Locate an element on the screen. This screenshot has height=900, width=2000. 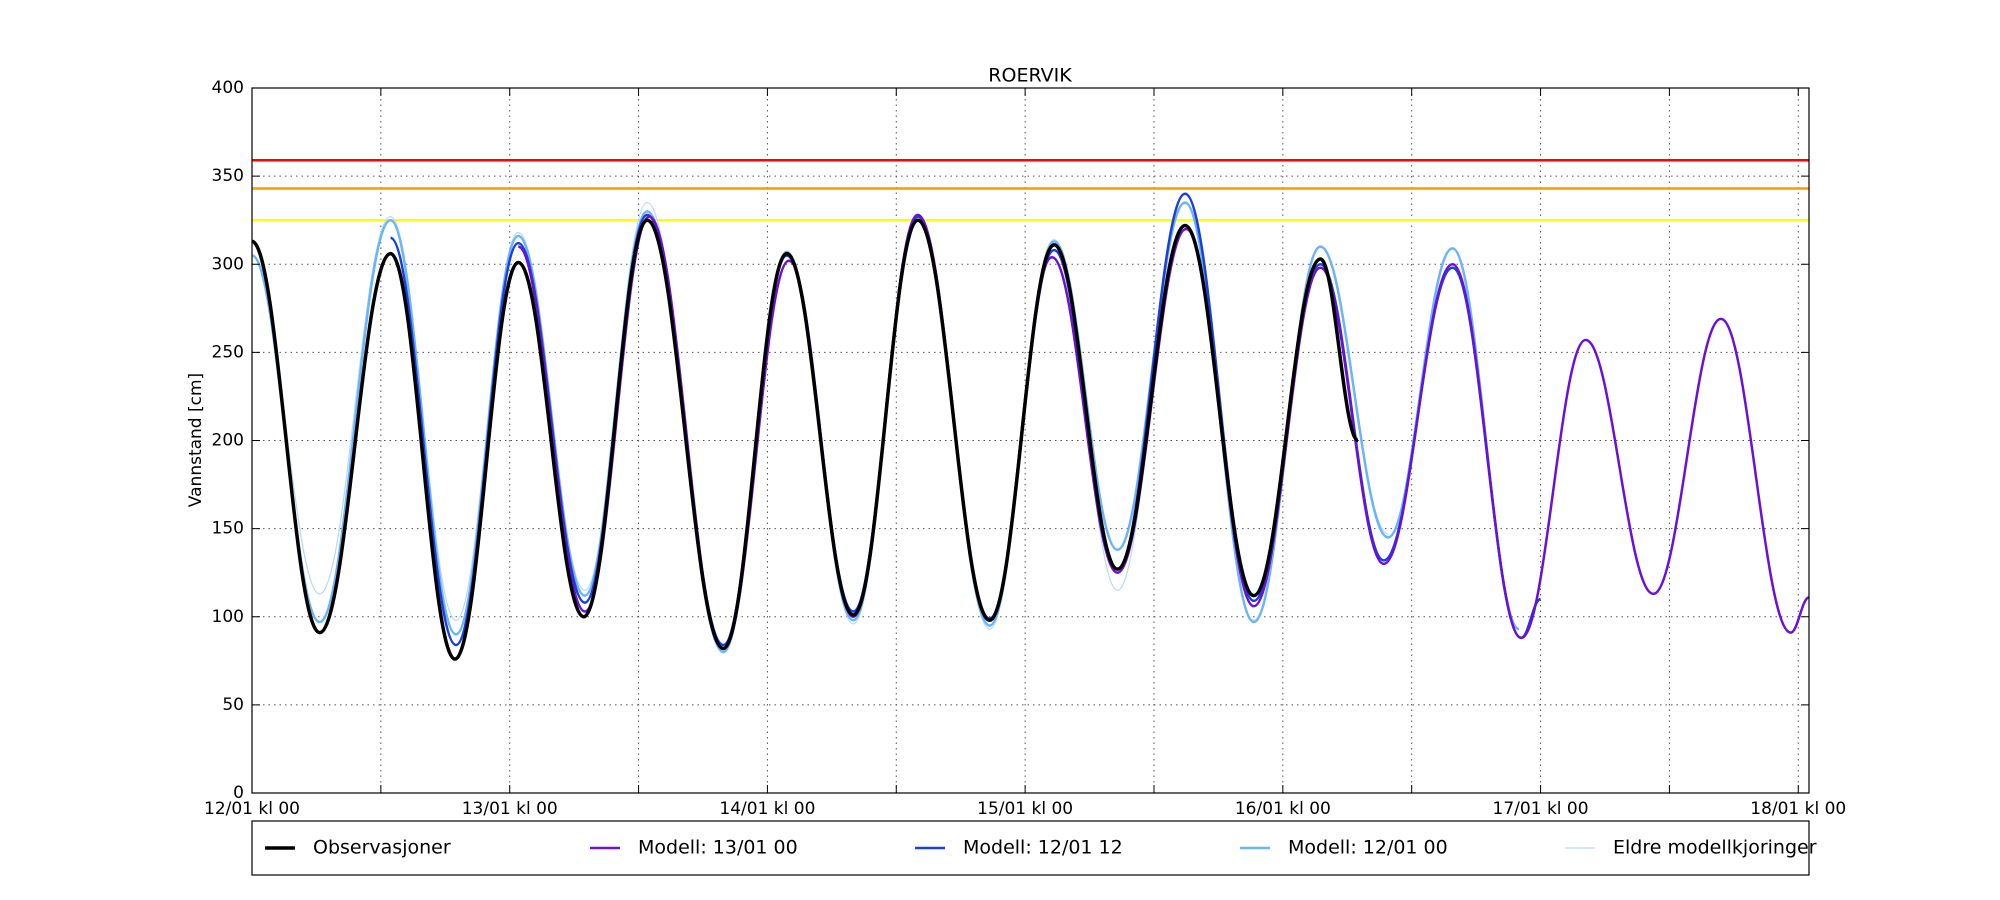
y-tick-label: 50 is located at coordinates (233, 705).